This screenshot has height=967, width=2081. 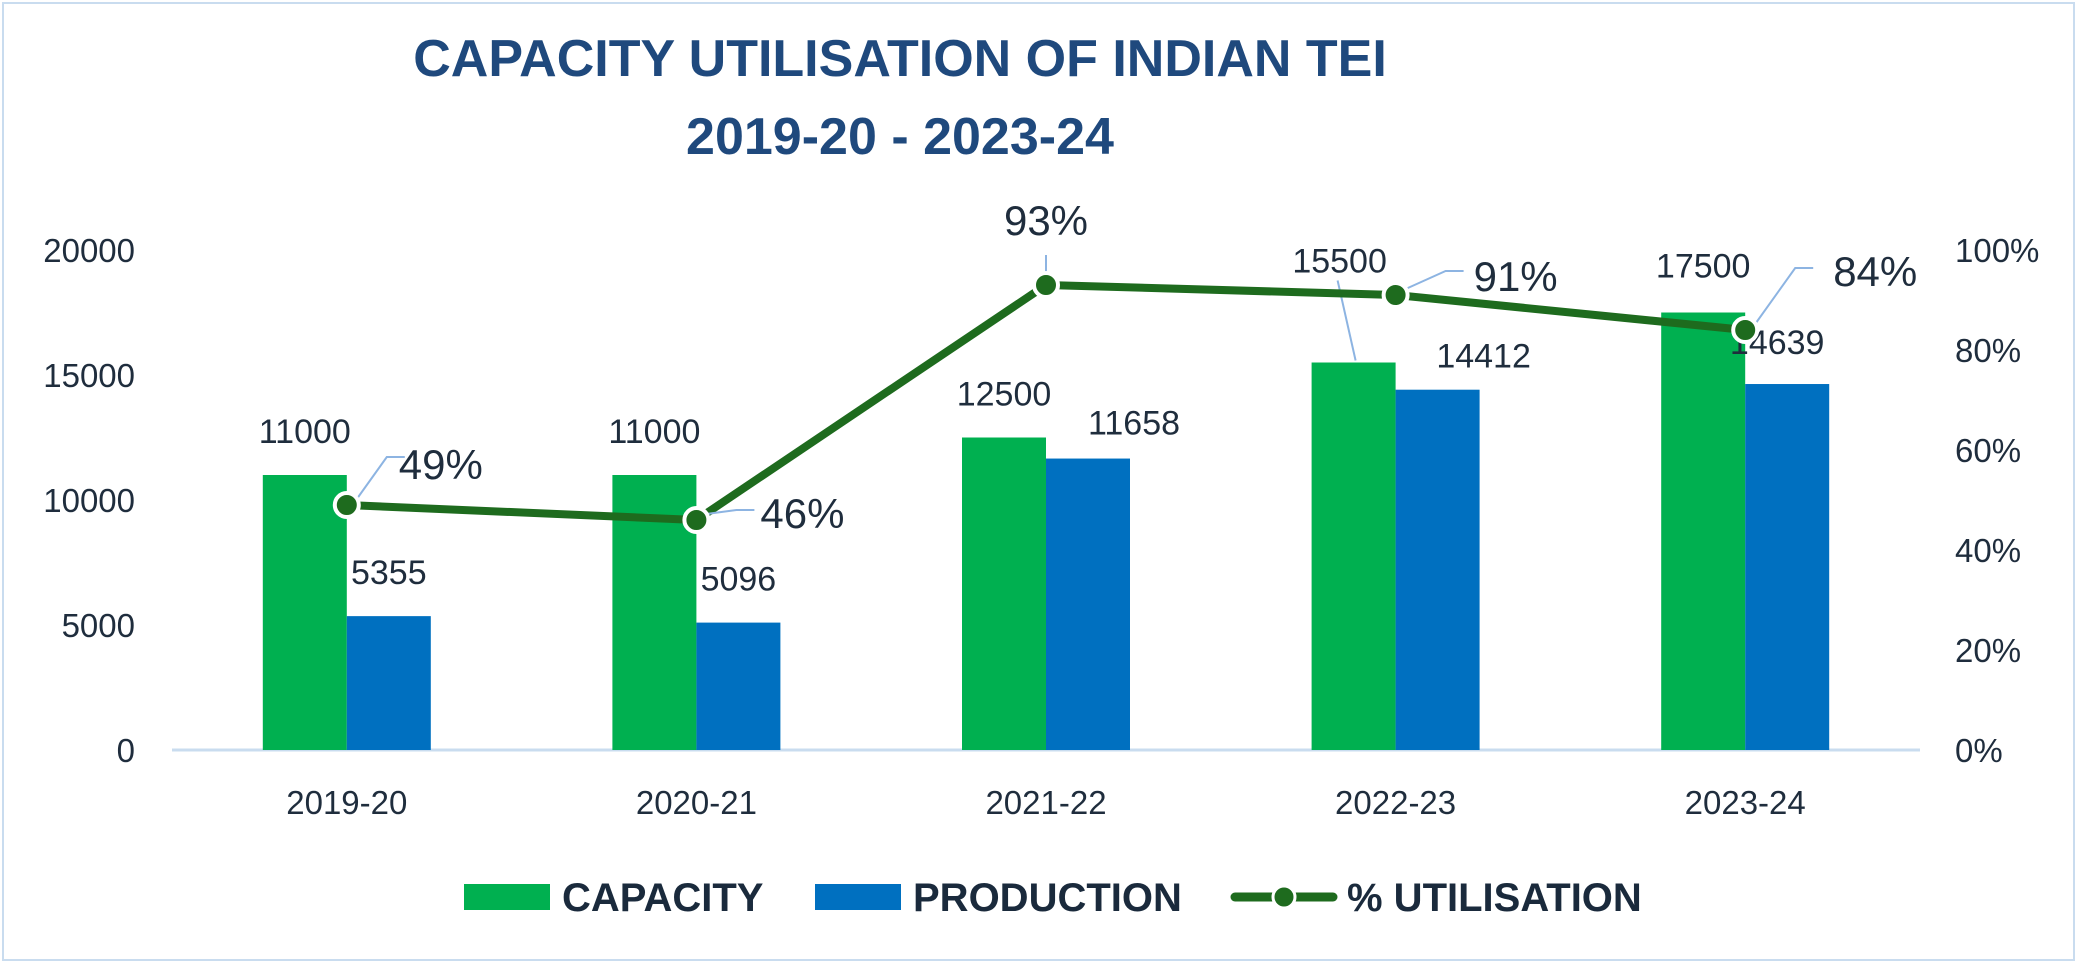 I want to click on capacity-data-label: 17500, so click(x=1703, y=267).